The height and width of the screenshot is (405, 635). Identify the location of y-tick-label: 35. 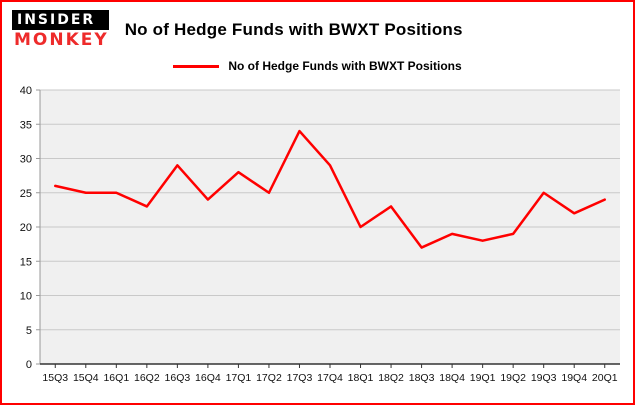
(26, 125).